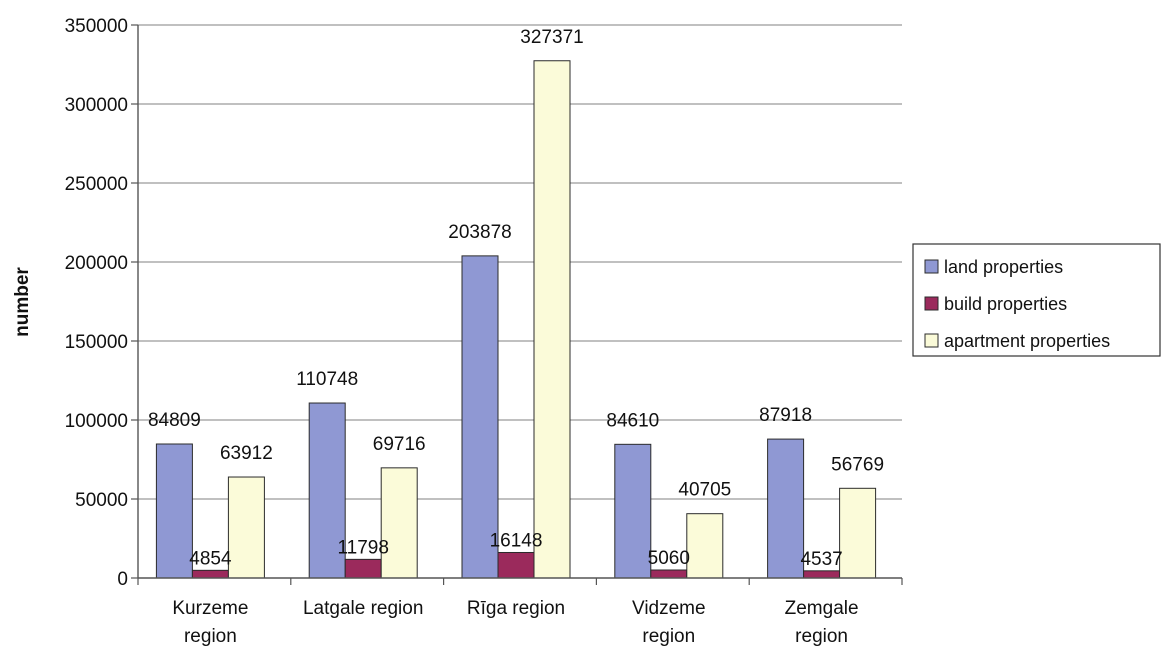 The width and height of the screenshot is (1162, 650). I want to click on y-tick-label: 300000, so click(96, 105).